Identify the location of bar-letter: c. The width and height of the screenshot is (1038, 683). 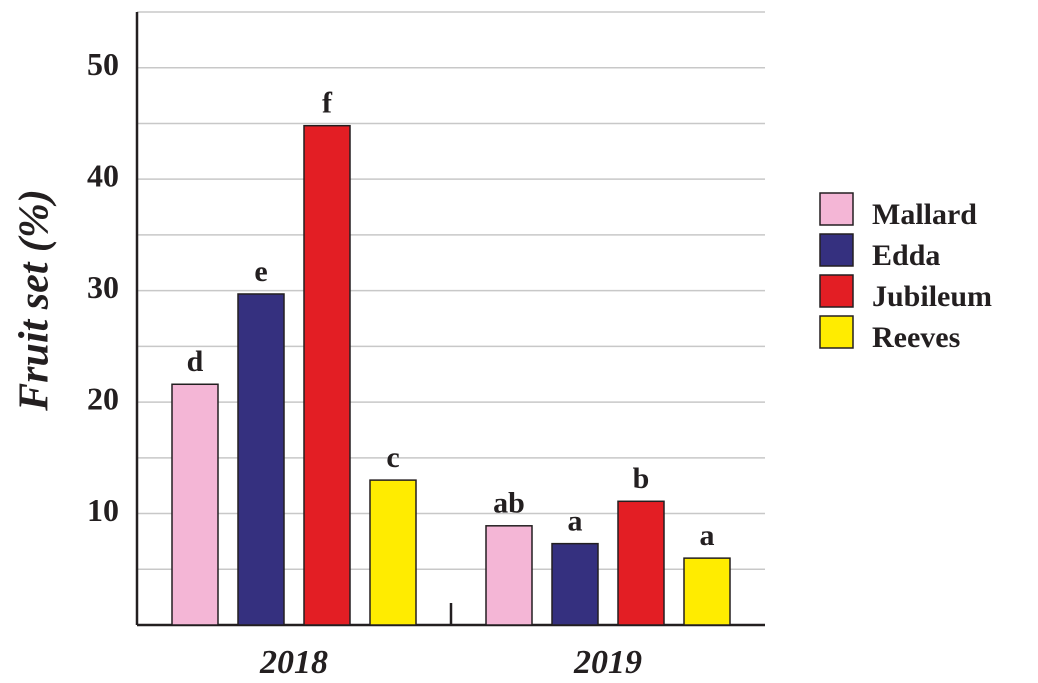
(392, 457).